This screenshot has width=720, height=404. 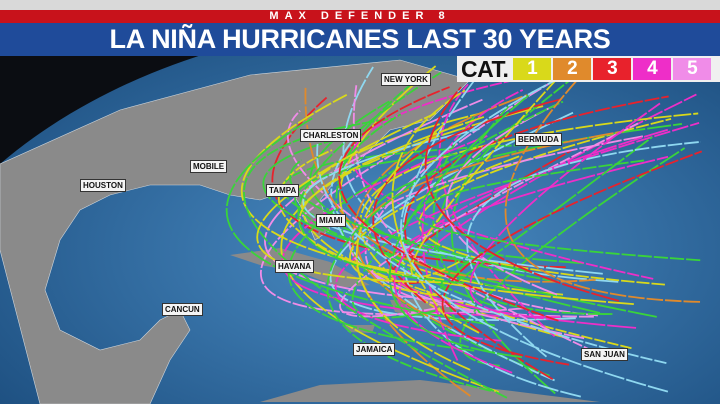 I want to click on category-legend: CAT. 1 2 3 4 5, so click(x=588, y=69).